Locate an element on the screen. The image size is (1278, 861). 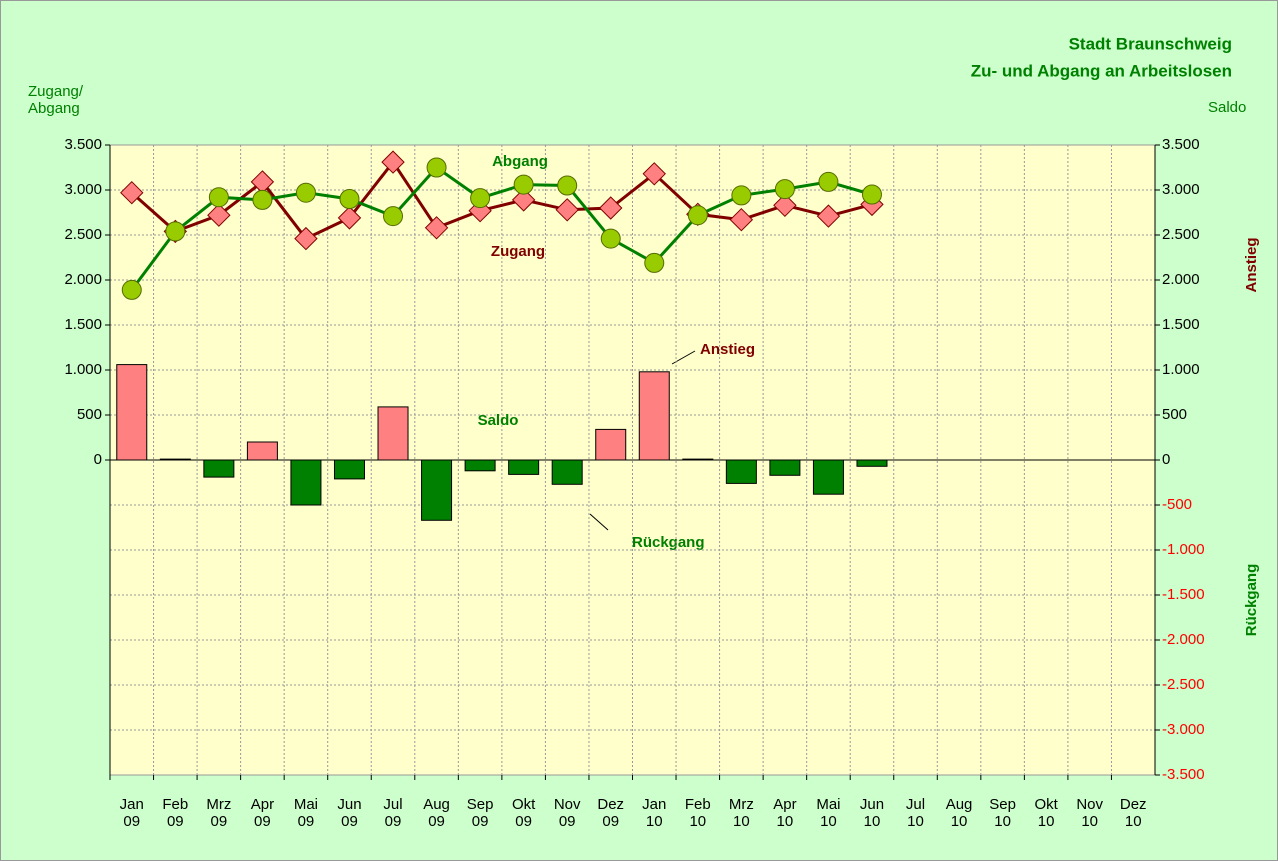
x-tick-label: Nov 10 is located at coordinates (1089, 813).